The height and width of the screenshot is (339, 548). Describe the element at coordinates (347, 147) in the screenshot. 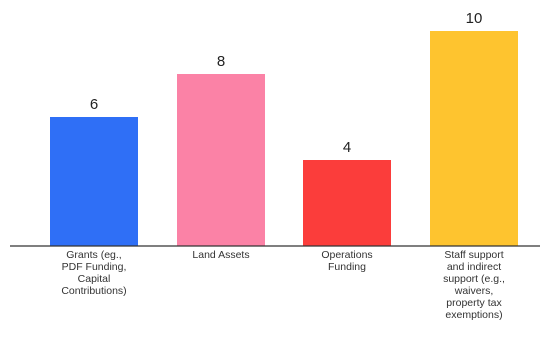

I see `value-label-3: 4` at that location.